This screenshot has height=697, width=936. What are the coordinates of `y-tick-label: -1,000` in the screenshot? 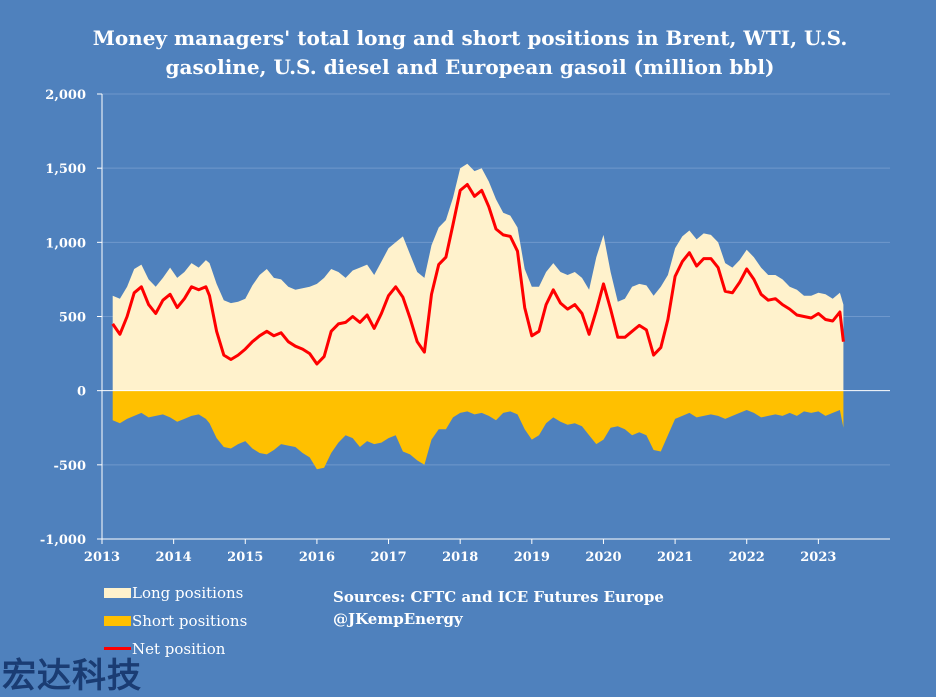 It's located at (63, 540).